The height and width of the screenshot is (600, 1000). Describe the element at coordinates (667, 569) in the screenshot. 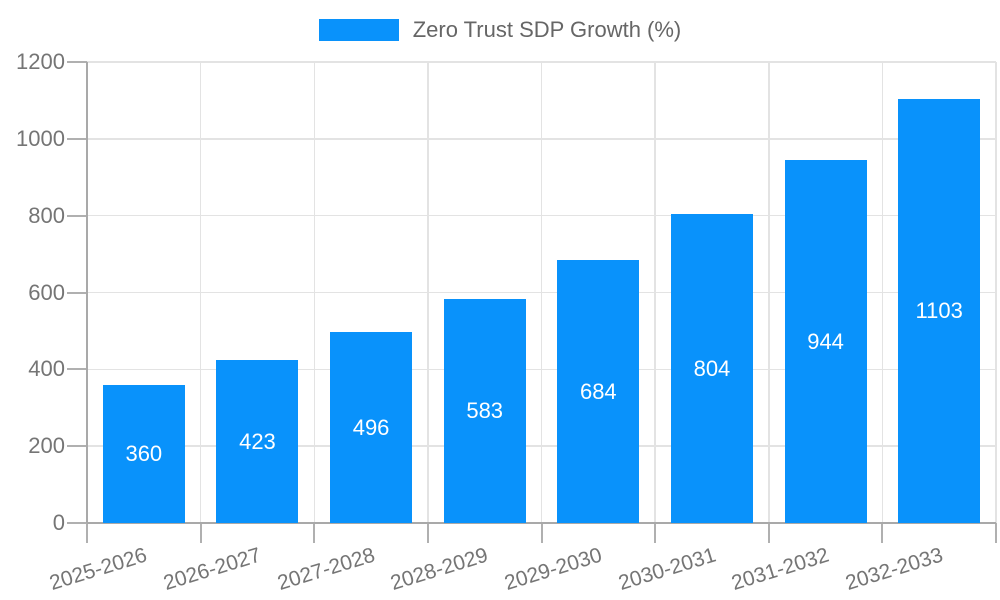

I see `x-tick-label: 2030-2031` at that location.